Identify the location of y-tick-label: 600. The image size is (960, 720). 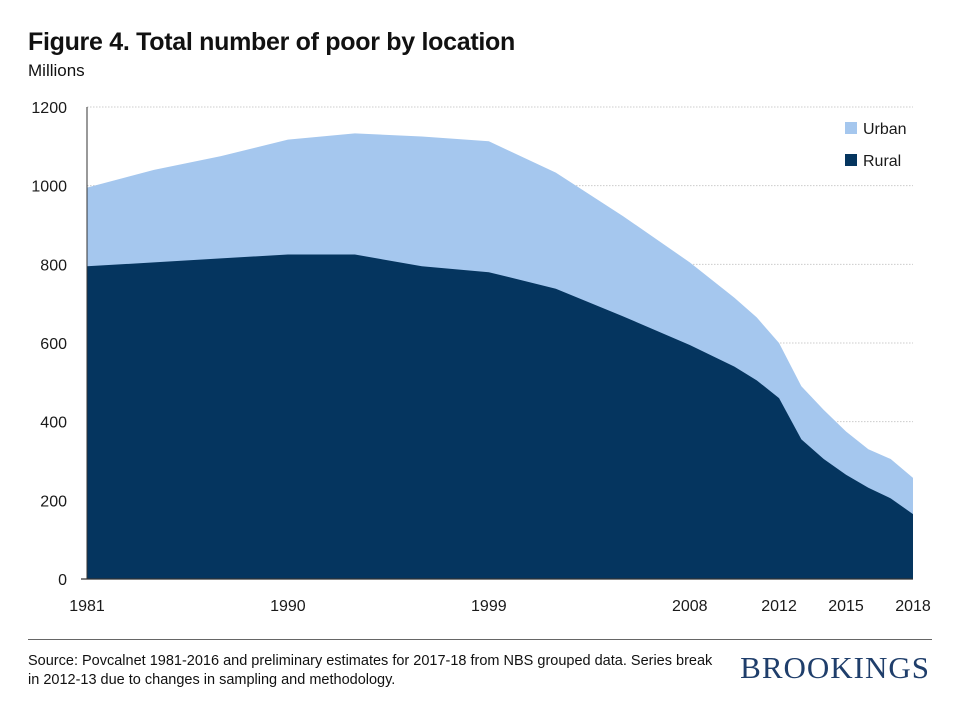
(53, 344).